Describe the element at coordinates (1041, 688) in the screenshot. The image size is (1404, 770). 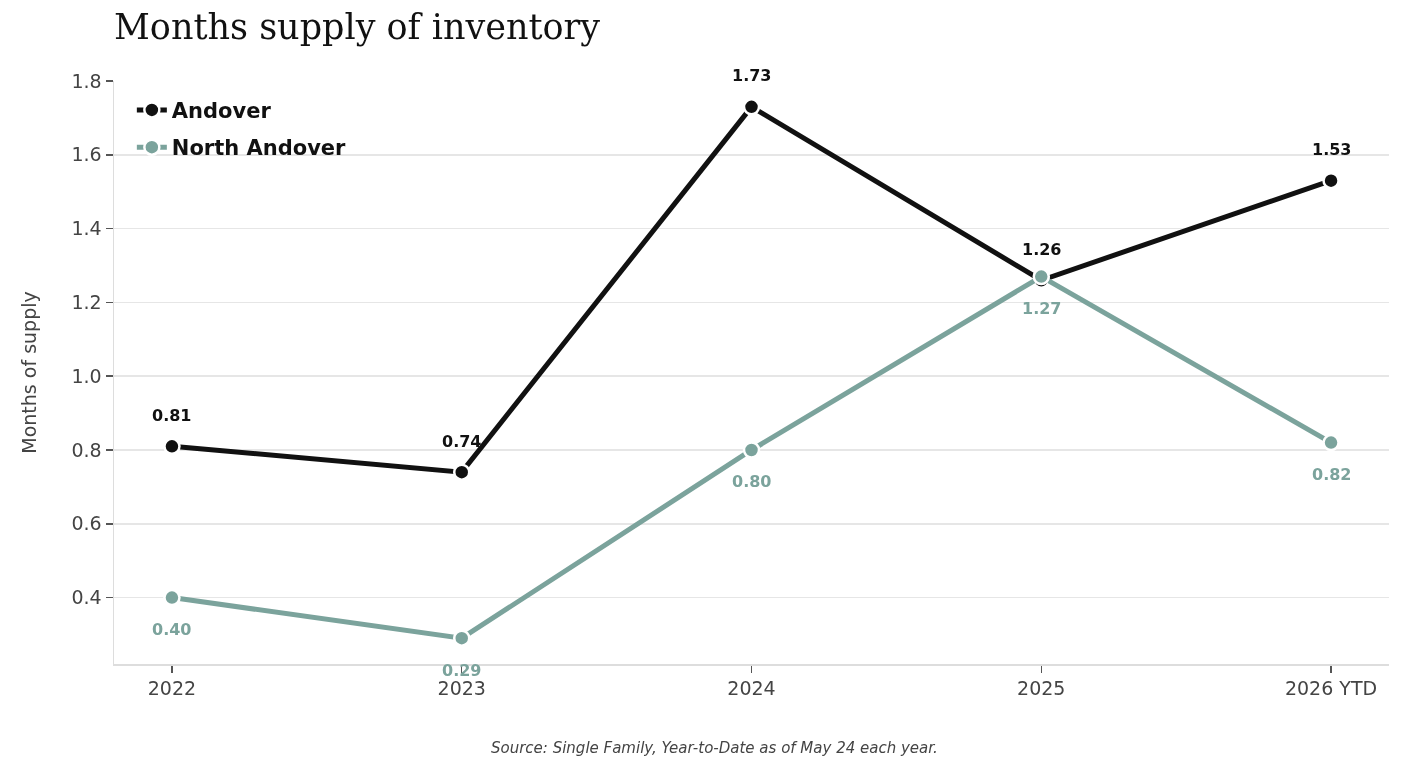
I see `x-tick-label: 2025` at that location.